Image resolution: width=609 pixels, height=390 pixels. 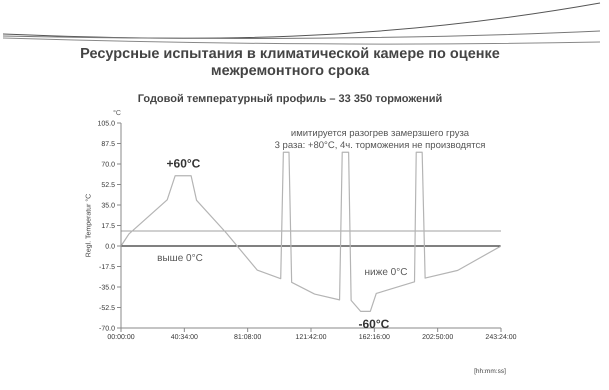 What do you see at coordinates (374, 324) in the screenshot?
I see `annotation: -60°C` at bounding box center [374, 324].